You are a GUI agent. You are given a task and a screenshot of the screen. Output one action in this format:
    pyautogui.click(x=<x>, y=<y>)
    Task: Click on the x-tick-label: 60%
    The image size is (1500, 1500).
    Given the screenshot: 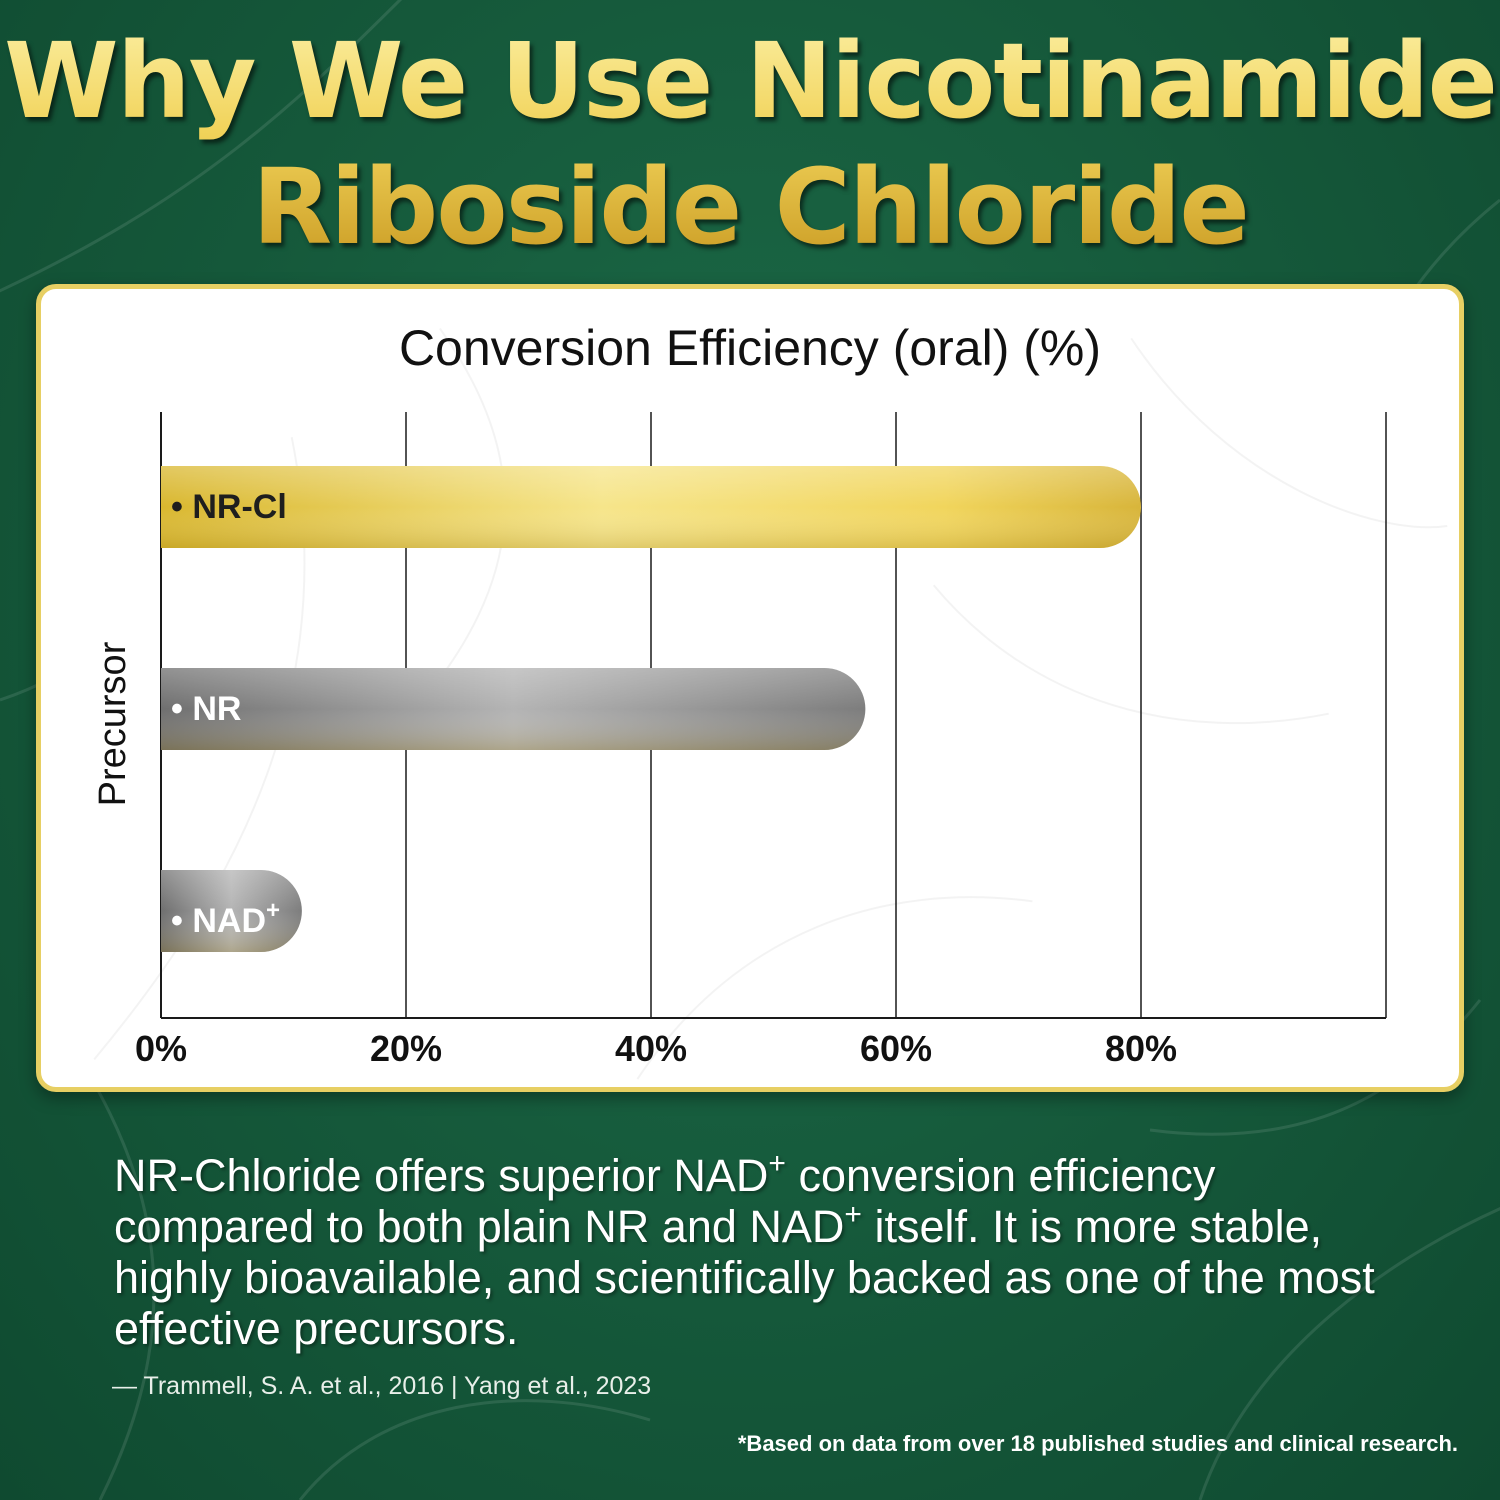 What is the action you would take?
    pyautogui.click(x=896, y=1048)
    